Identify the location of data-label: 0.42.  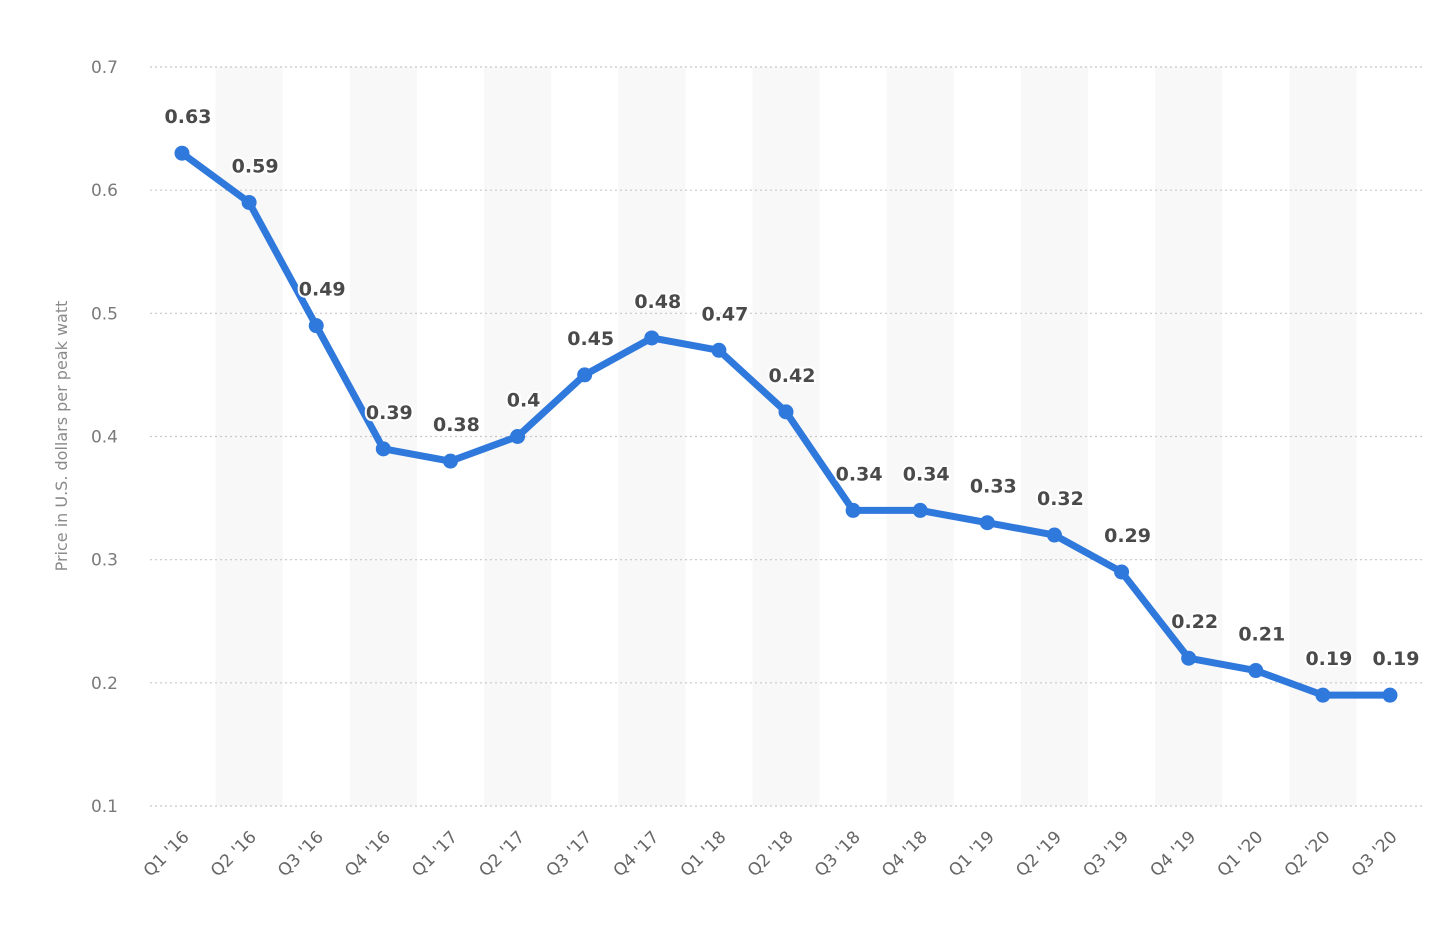
(792, 376).